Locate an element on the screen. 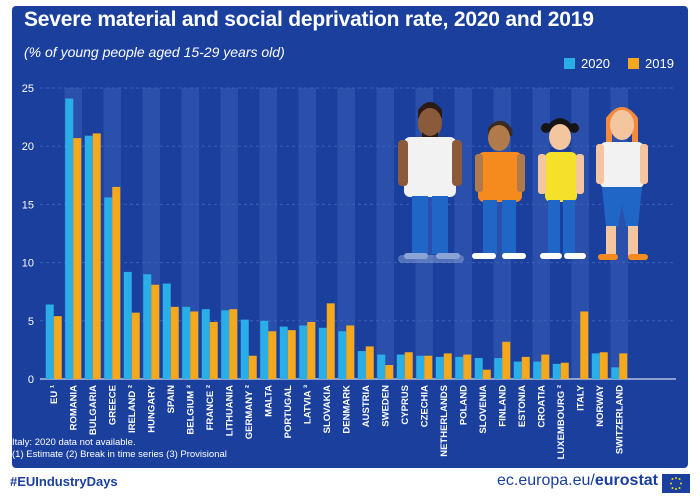 This screenshot has height=496, width=700. x-tick-label: GREECE is located at coordinates (112, 405).